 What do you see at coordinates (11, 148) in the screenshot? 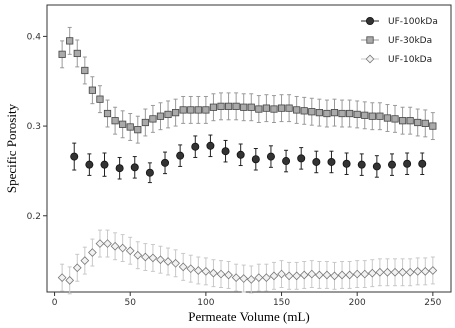
I see `y-axis-title: Specific Porosity` at bounding box center [11, 148].